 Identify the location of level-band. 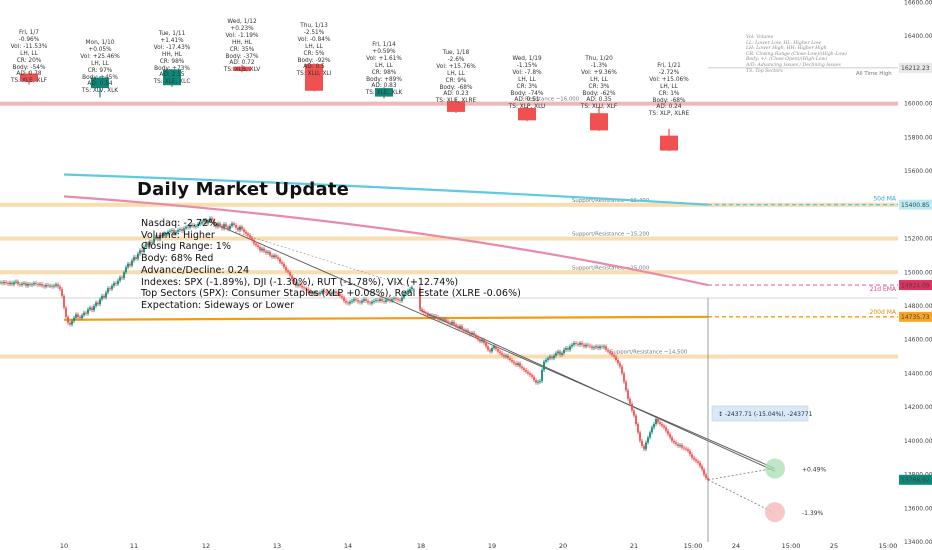
(449, 356).